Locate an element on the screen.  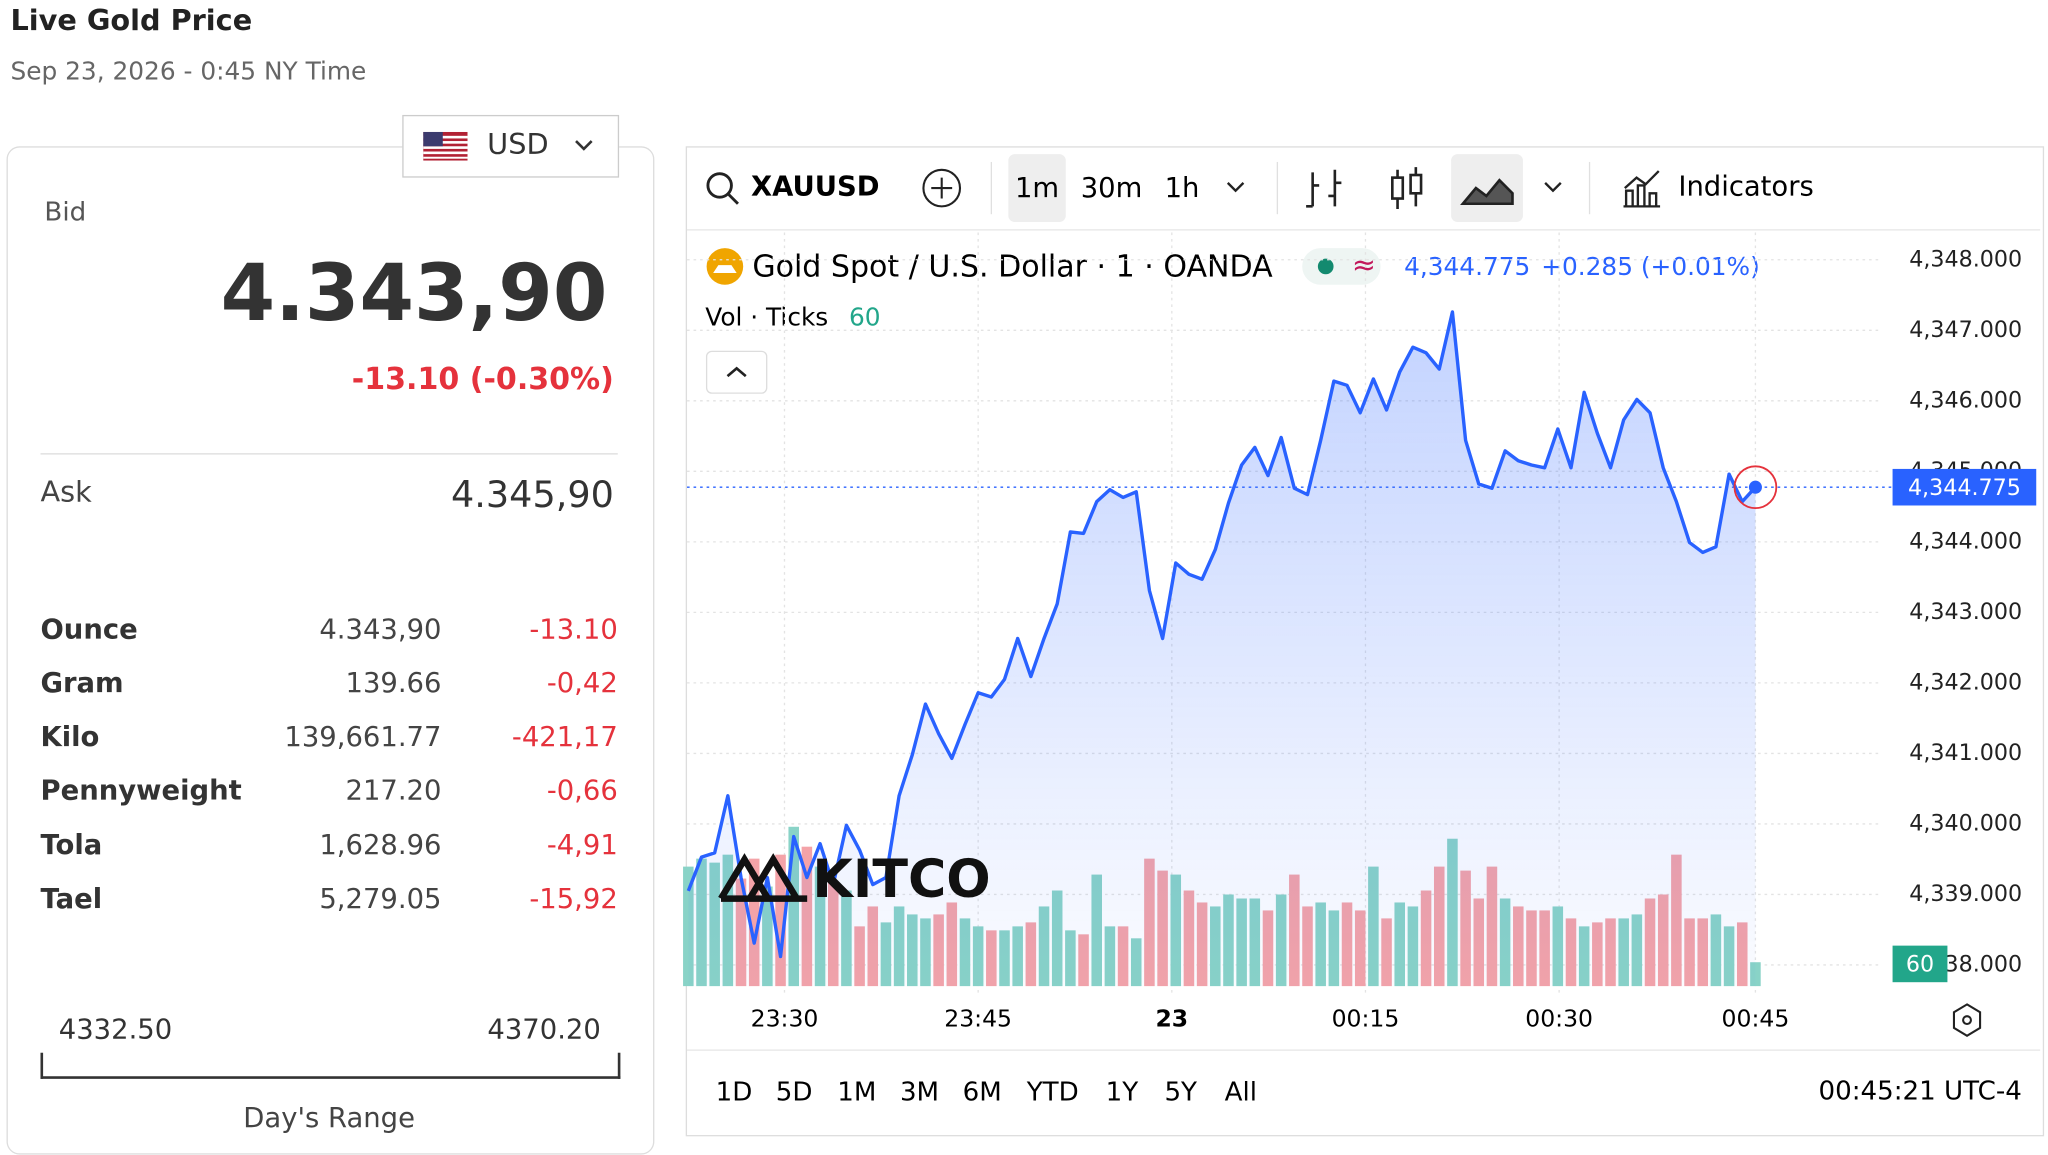
bid-label: Bid is located at coordinates (65, 211).